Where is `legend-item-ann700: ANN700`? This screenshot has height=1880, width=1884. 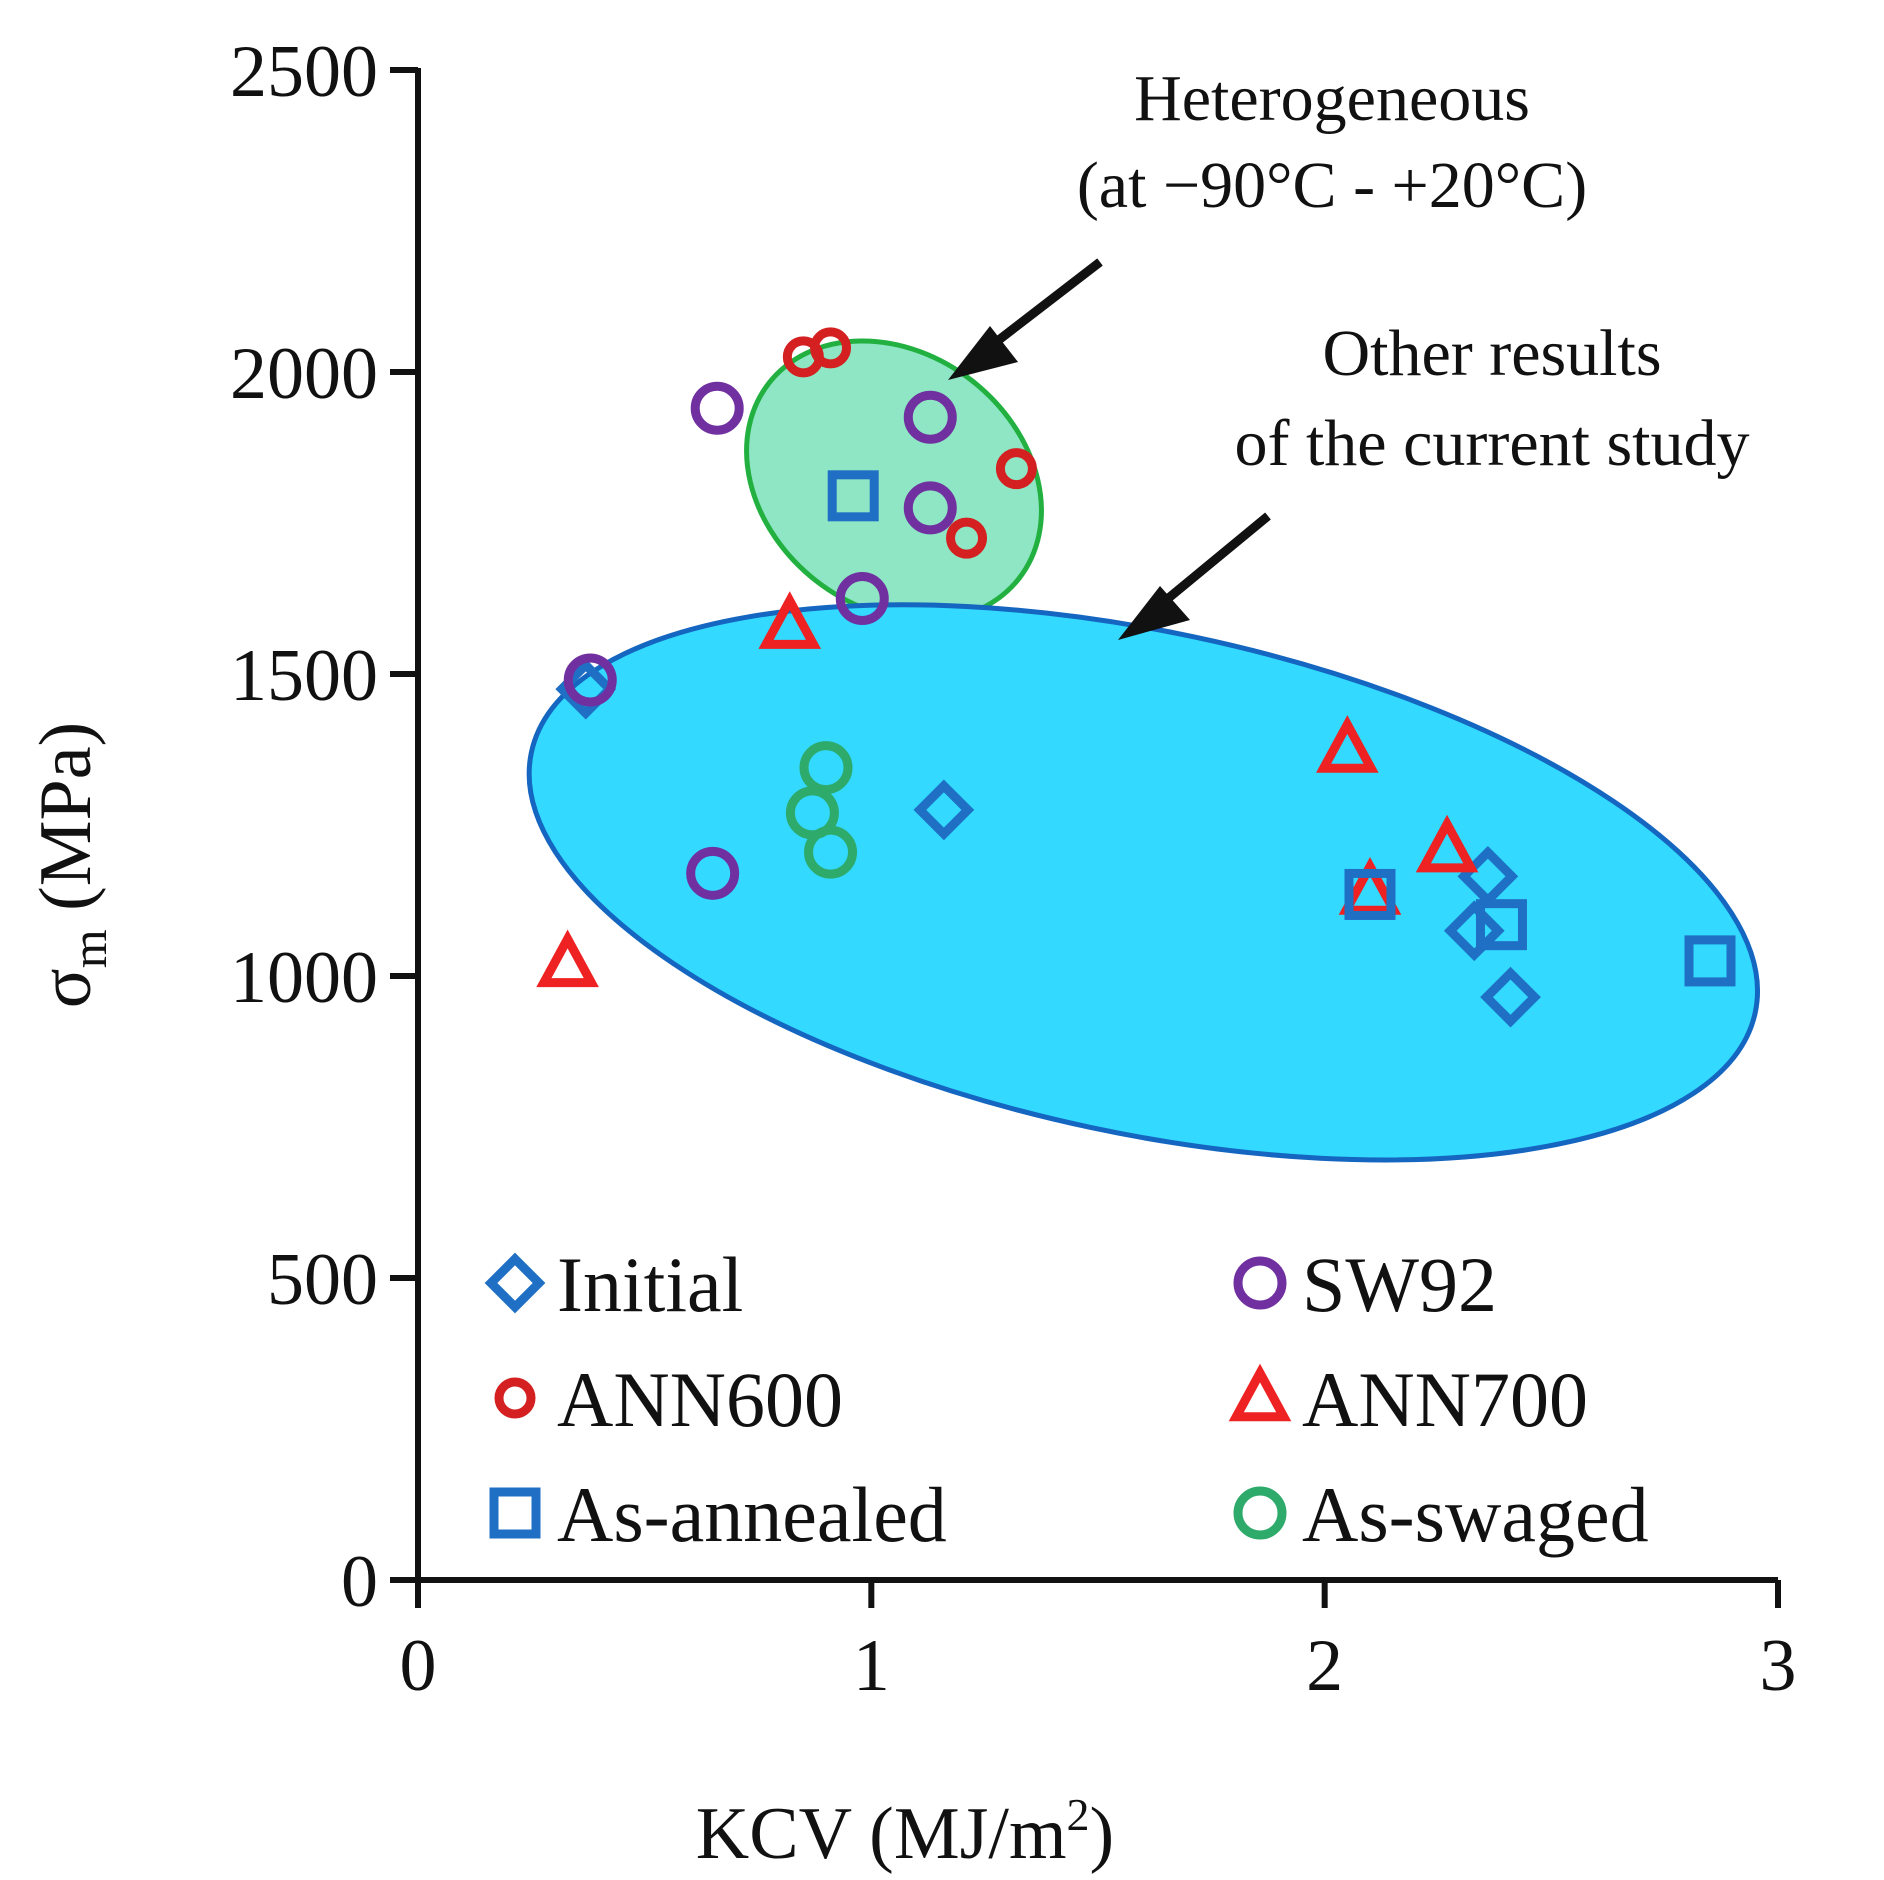 legend-item-ann700: ANN700 is located at coordinates (1408, 1399).